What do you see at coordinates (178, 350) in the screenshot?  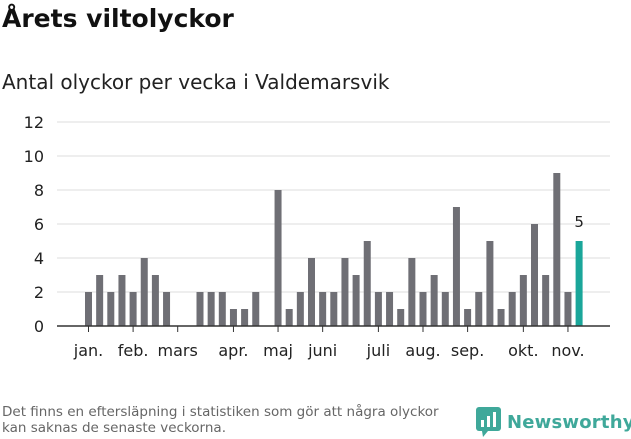 I see `x-tick-label: mars` at bounding box center [178, 350].